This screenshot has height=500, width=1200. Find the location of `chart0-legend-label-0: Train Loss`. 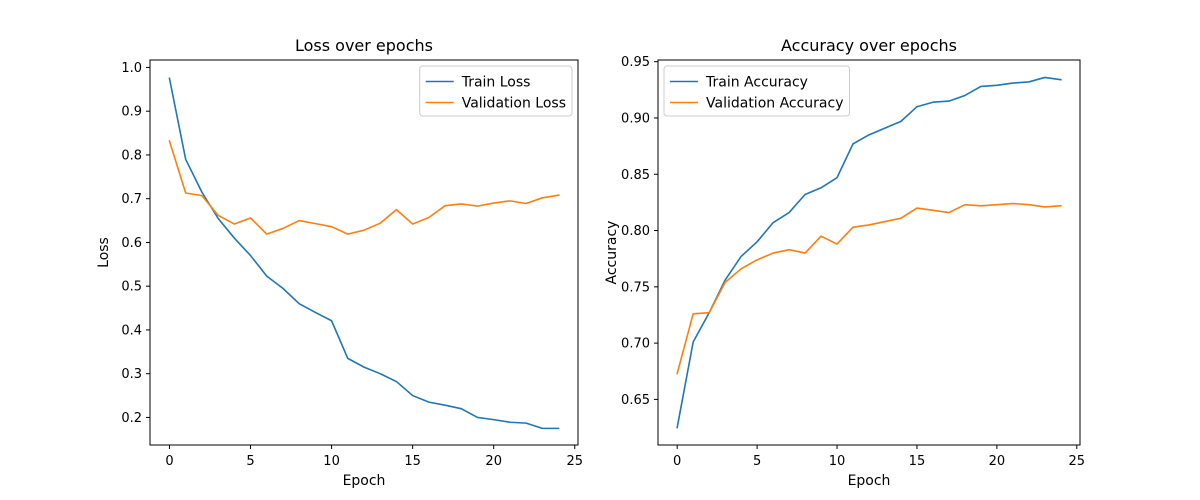

chart0-legend-label-0: Train Loss is located at coordinates (496, 83).